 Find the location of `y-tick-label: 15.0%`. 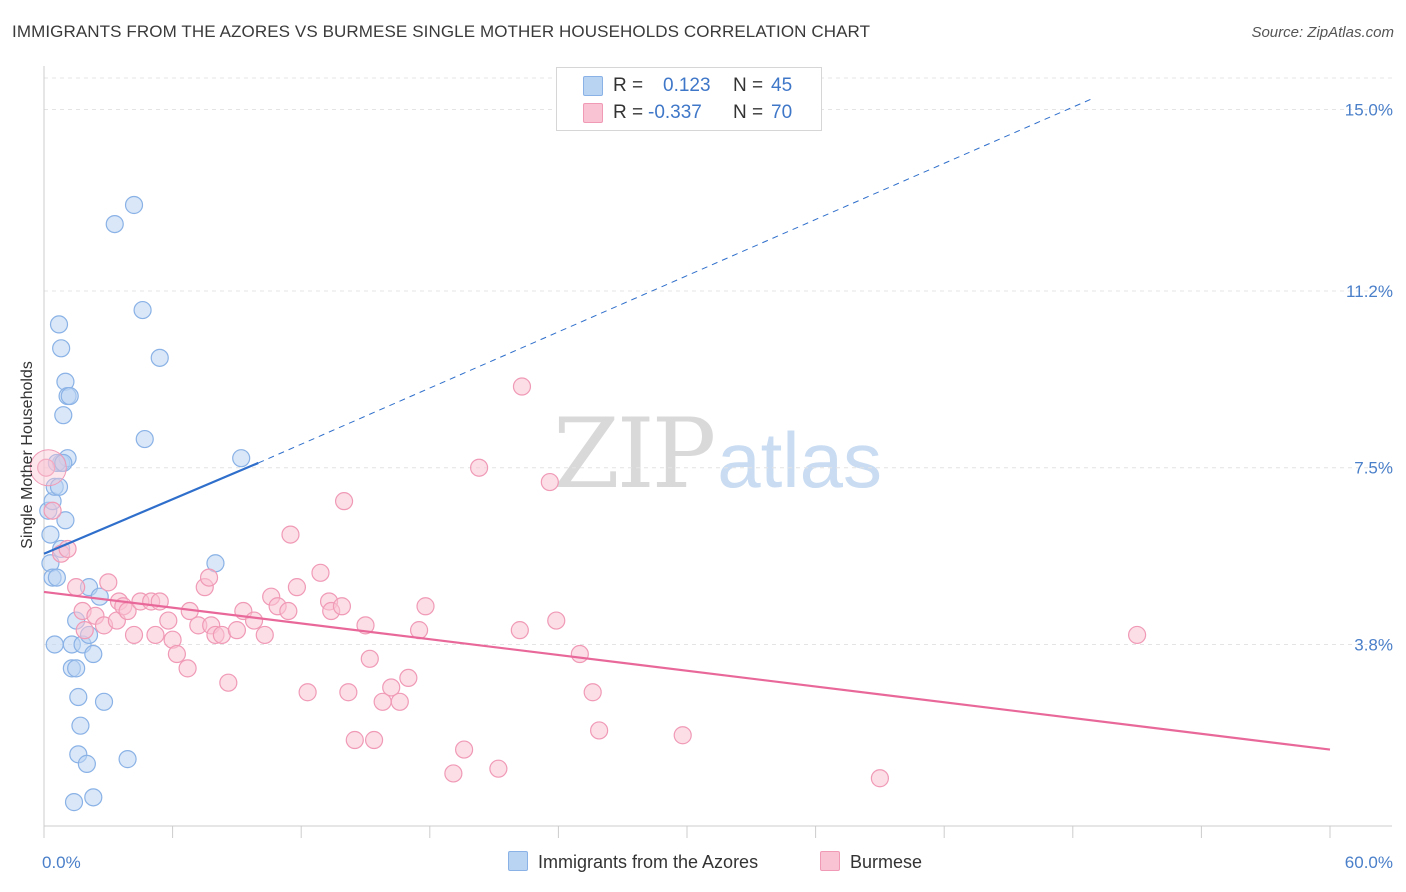

y-tick-label: 15.0% is located at coordinates (1369, 109).